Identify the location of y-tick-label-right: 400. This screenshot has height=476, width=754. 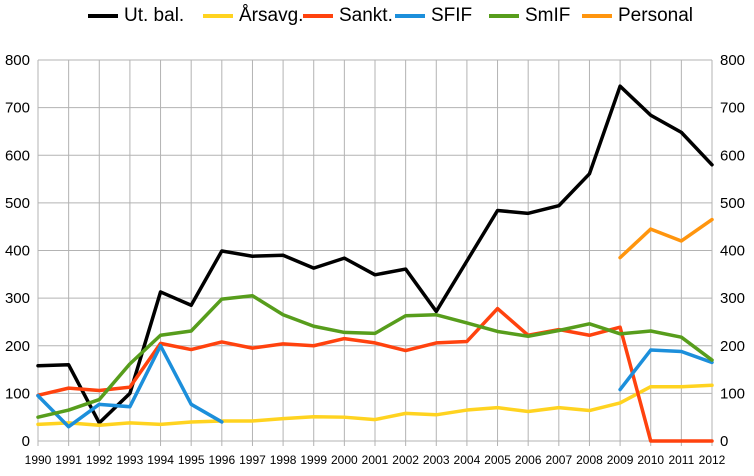
(732, 251).